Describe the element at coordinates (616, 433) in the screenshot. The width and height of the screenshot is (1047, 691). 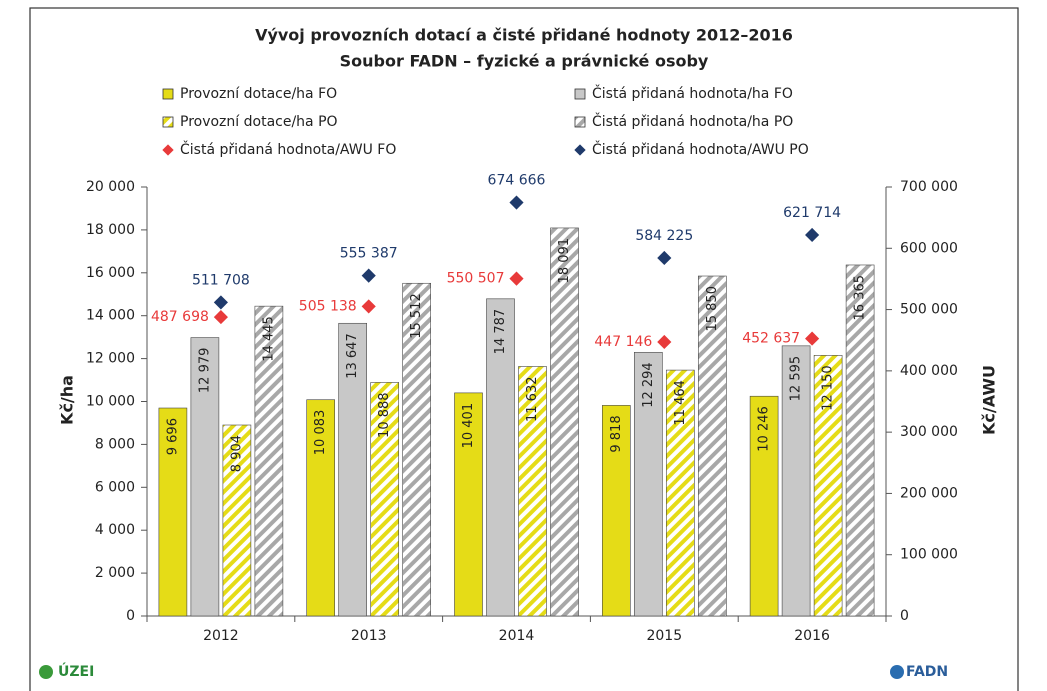
I see `data-label: 9 818` at that location.